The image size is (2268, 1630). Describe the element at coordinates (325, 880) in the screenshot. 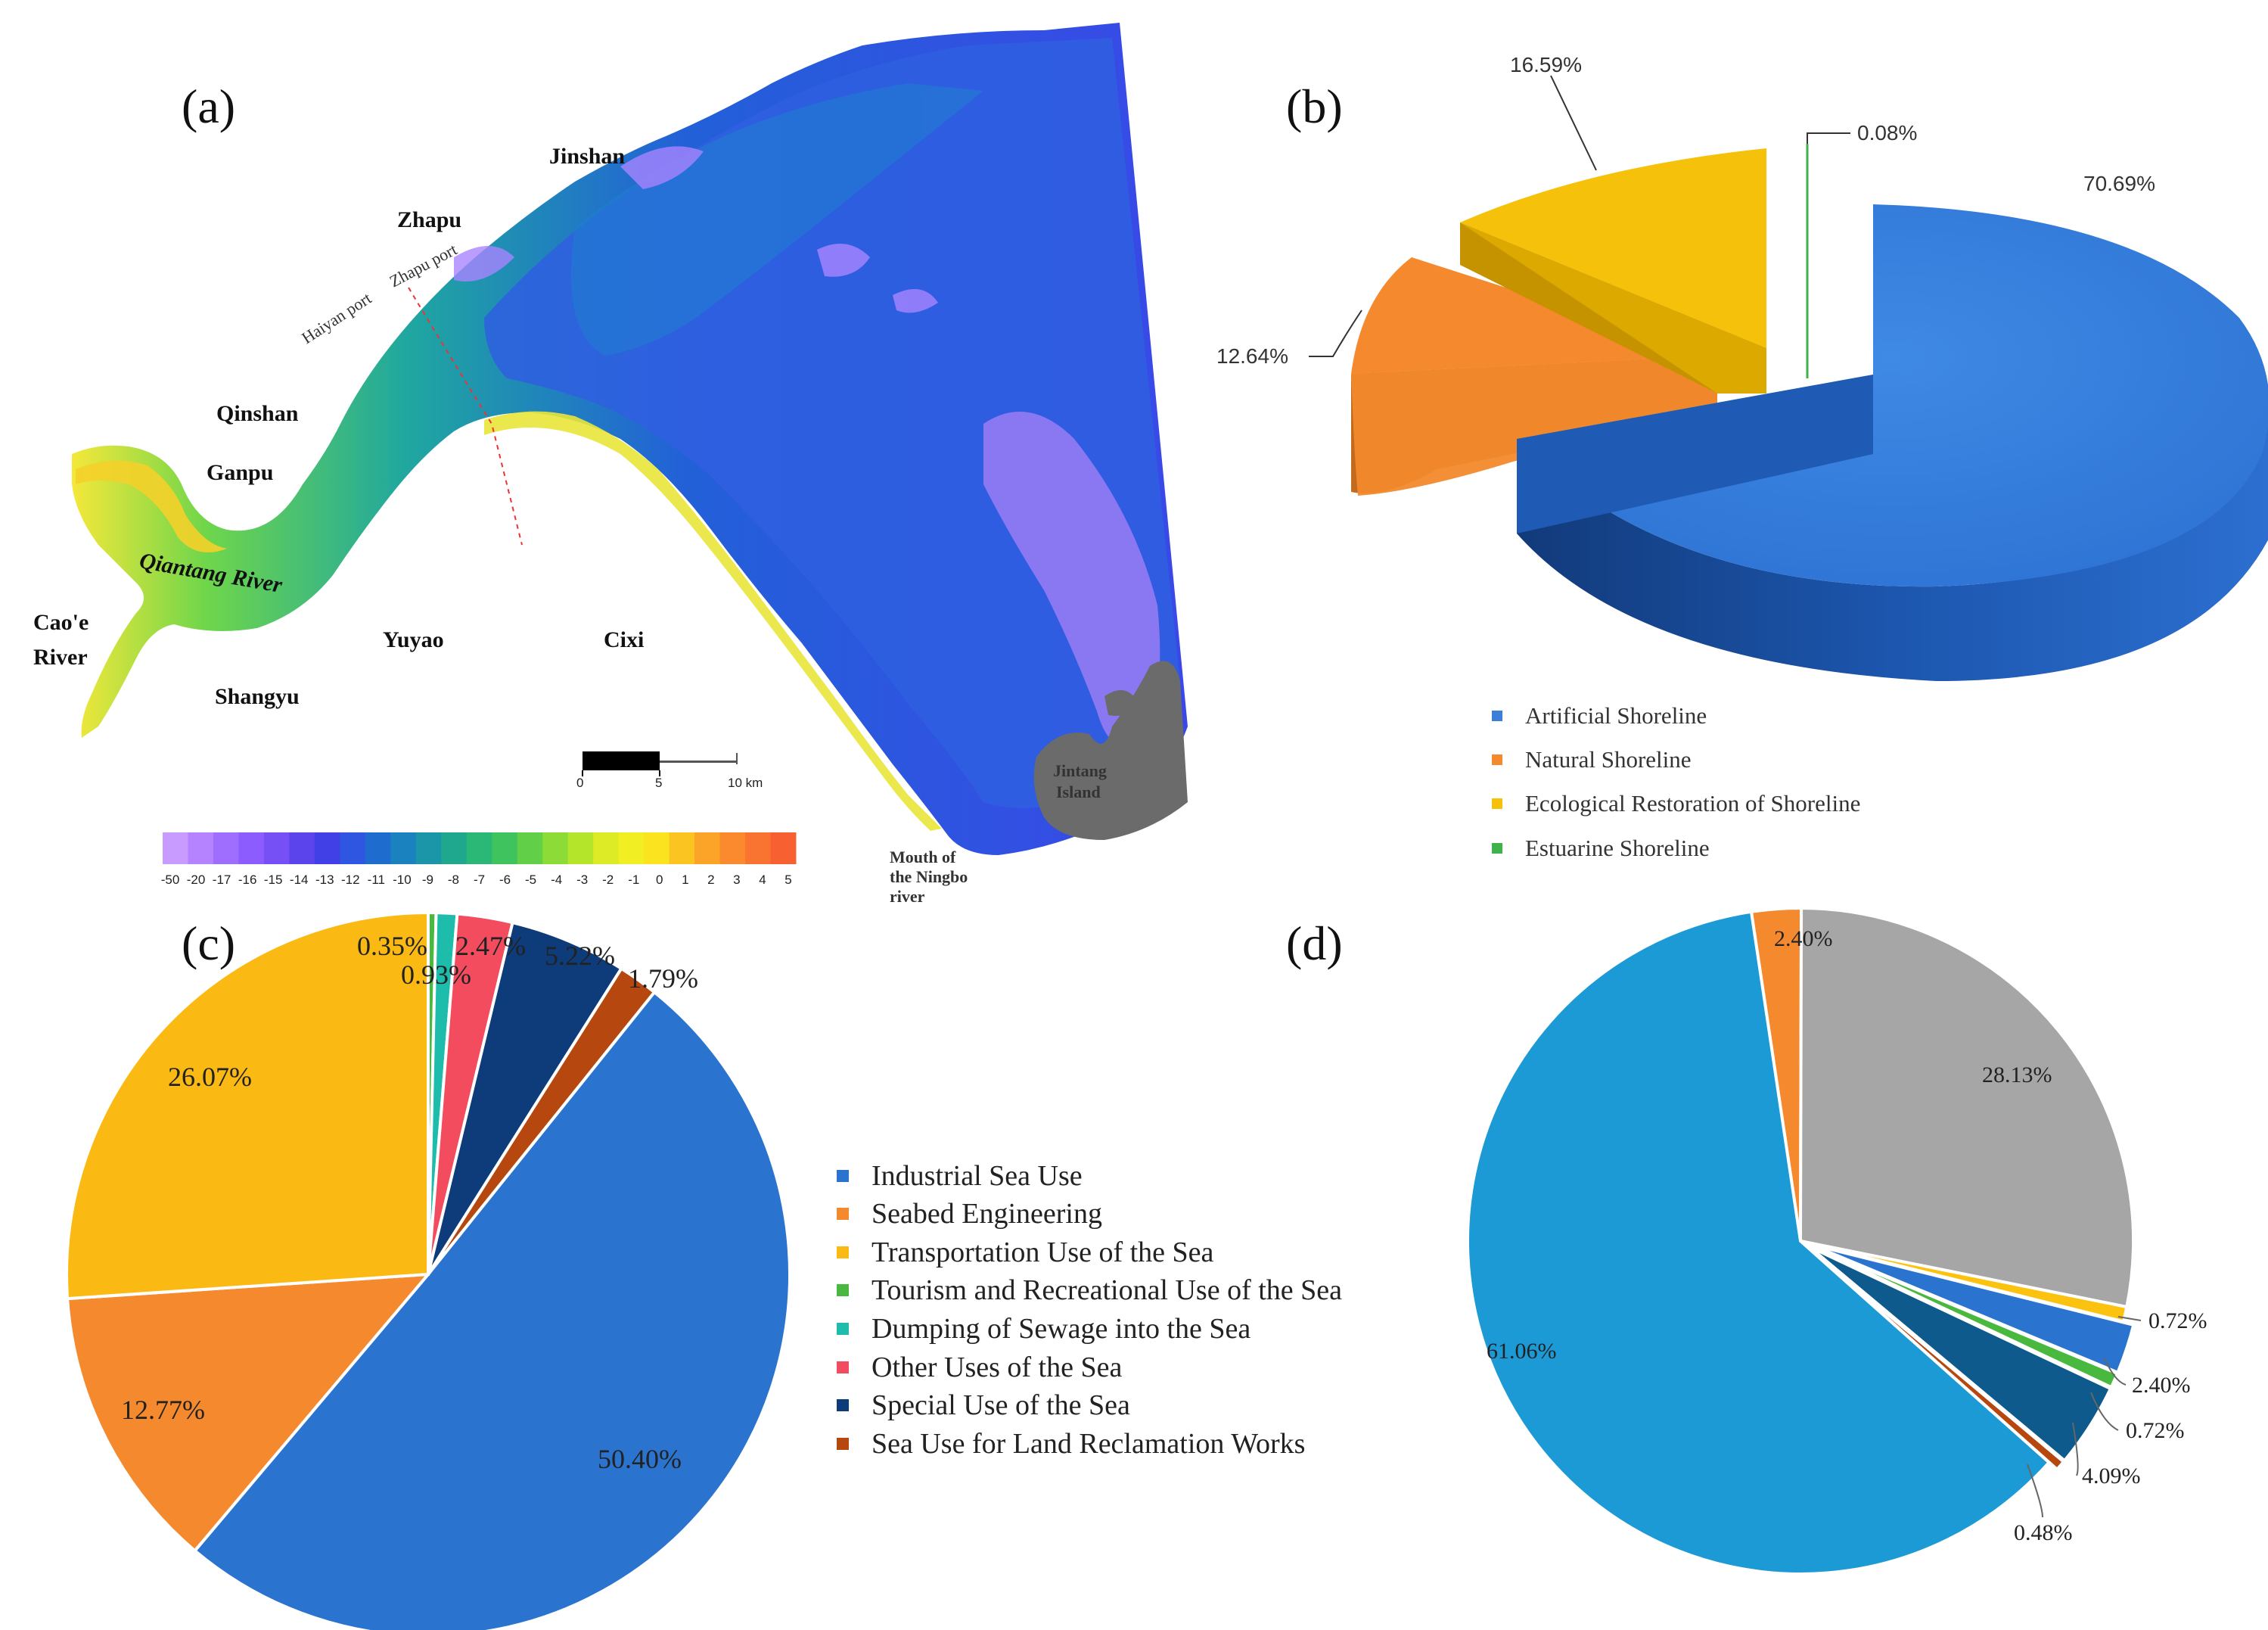

I see `colorbar-tick-label: -13` at that location.